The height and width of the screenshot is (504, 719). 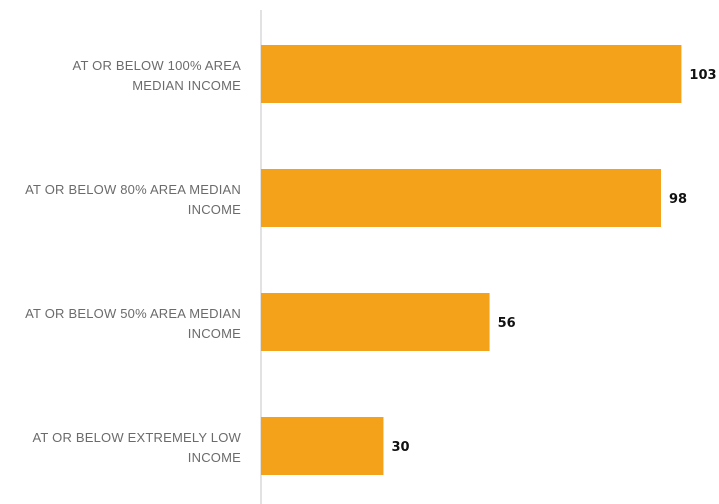 I want to click on category-label-3-line-1: INCOME, so click(x=214, y=457).